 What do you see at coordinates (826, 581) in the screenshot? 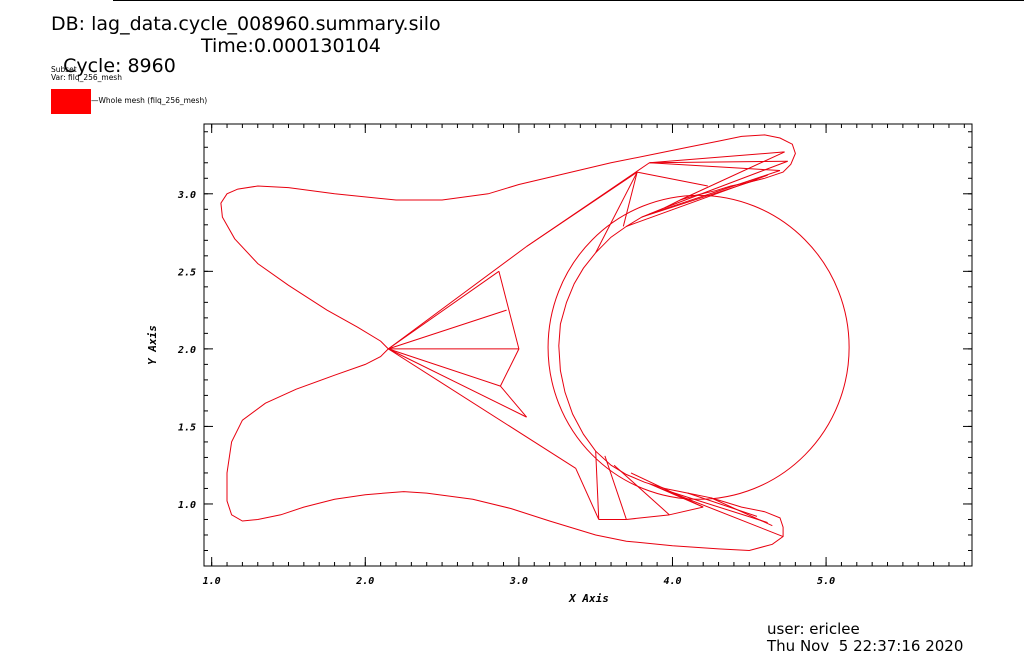
I see `x-tick-label: 5.0` at bounding box center [826, 581].